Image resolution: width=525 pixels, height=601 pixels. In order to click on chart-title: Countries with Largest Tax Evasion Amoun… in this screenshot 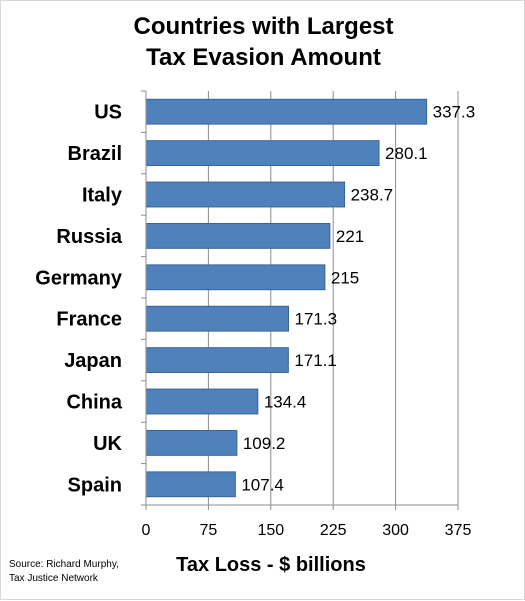, I will do `click(263, 42)`.